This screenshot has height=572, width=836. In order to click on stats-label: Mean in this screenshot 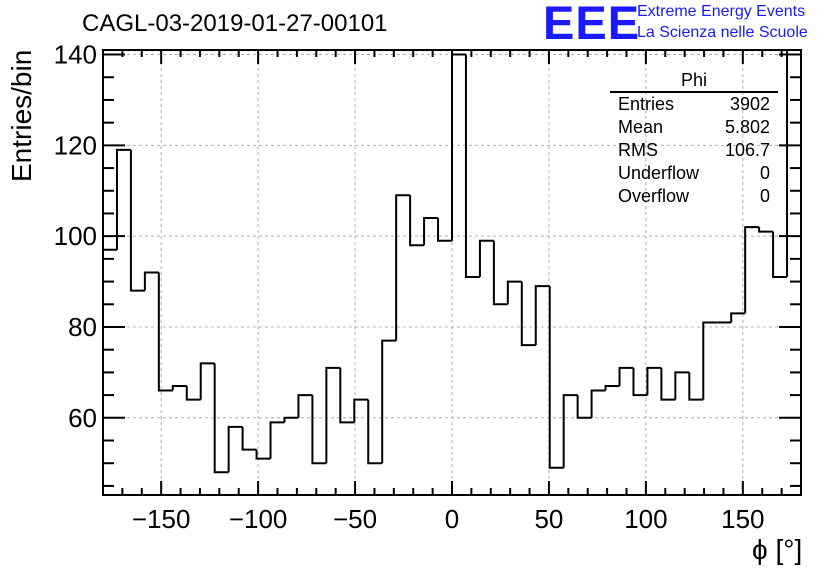, I will do `click(641, 127)`.